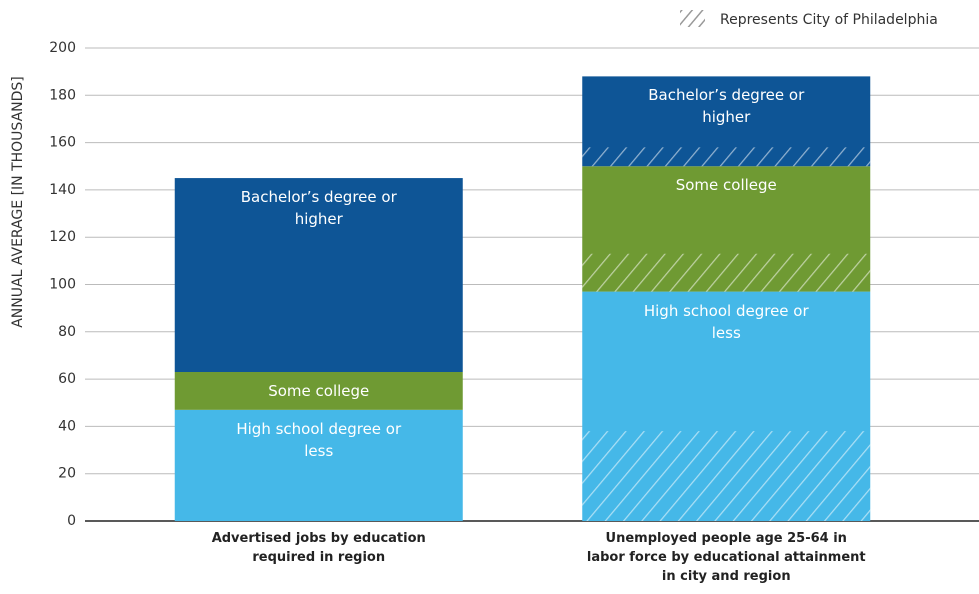 The height and width of the screenshot is (594, 979). Describe the element at coordinates (67, 474) in the screenshot. I see `y-tick-label: 20` at that location.